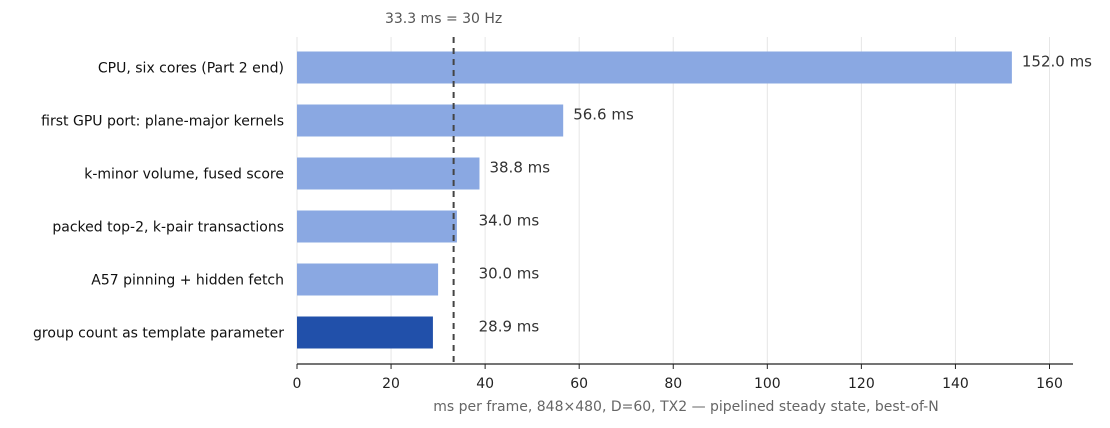 This screenshot has width=1110, height=428. What do you see at coordinates (485, 384) in the screenshot?
I see `x-tick-label: 40` at bounding box center [485, 384].